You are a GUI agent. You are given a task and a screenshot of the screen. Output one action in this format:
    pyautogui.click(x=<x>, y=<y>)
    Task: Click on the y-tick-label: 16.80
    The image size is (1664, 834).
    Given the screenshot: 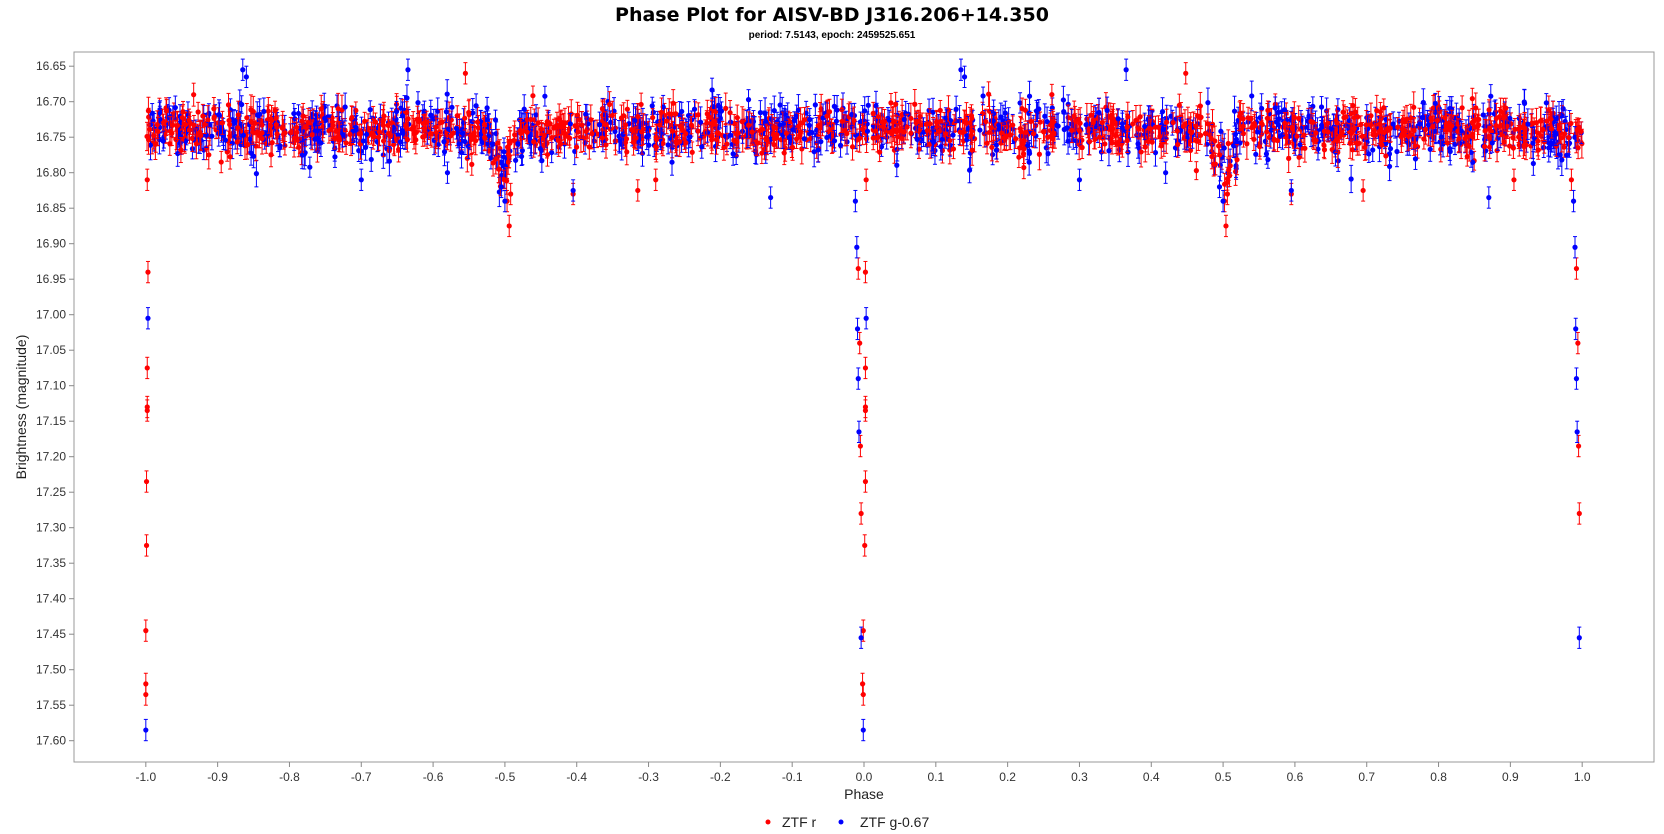 What is the action you would take?
    pyautogui.click(x=51, y=173)
    